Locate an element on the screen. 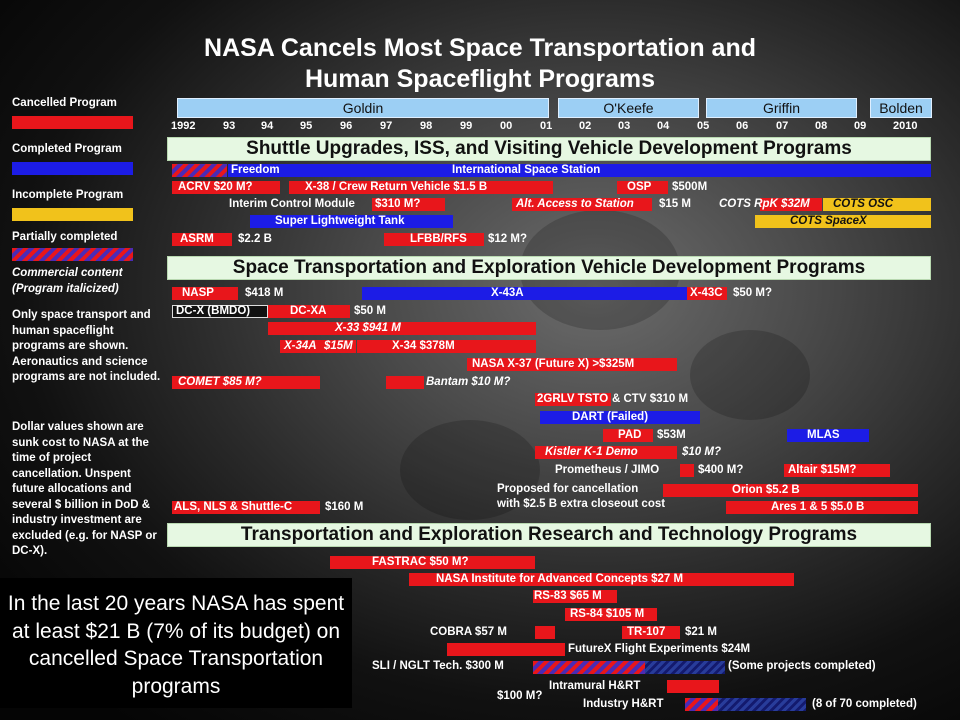  label-tsto: 2GRLV TSTO is located at coordinates (573, 399).